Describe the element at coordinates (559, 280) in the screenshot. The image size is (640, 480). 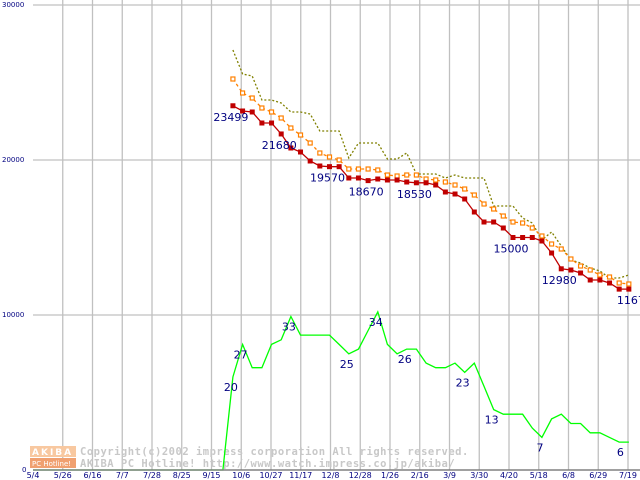
I see `data-label-min: 12980` at that location.